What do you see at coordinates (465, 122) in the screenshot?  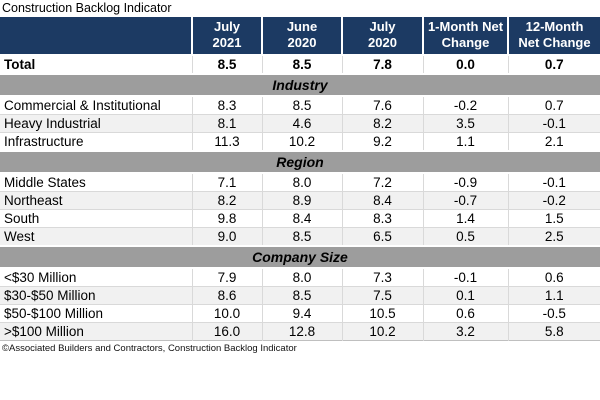 I see `value-cell: 3.5` at bounding box center [465, 122].